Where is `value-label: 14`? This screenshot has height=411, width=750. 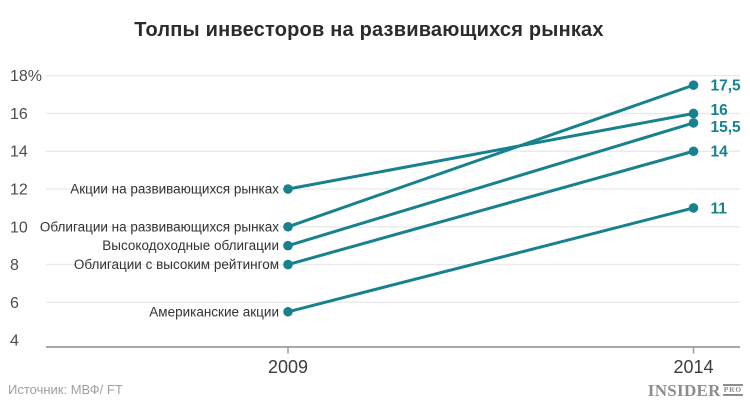 value-label: 14 is located at coordinates (720, 152).